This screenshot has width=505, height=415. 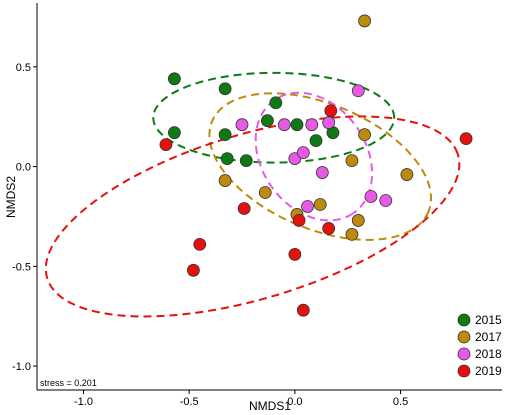 What do you see at coordinates (83, 402) in the screenshot?
I see `x-tick-label: -1.0` at bounding box center [83, 402].